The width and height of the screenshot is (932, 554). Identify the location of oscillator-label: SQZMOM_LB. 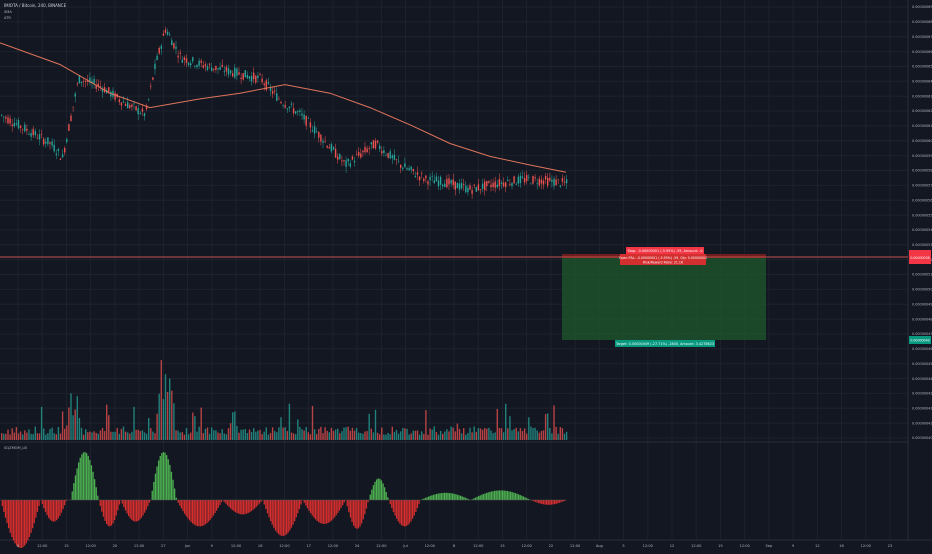
(15, 448).